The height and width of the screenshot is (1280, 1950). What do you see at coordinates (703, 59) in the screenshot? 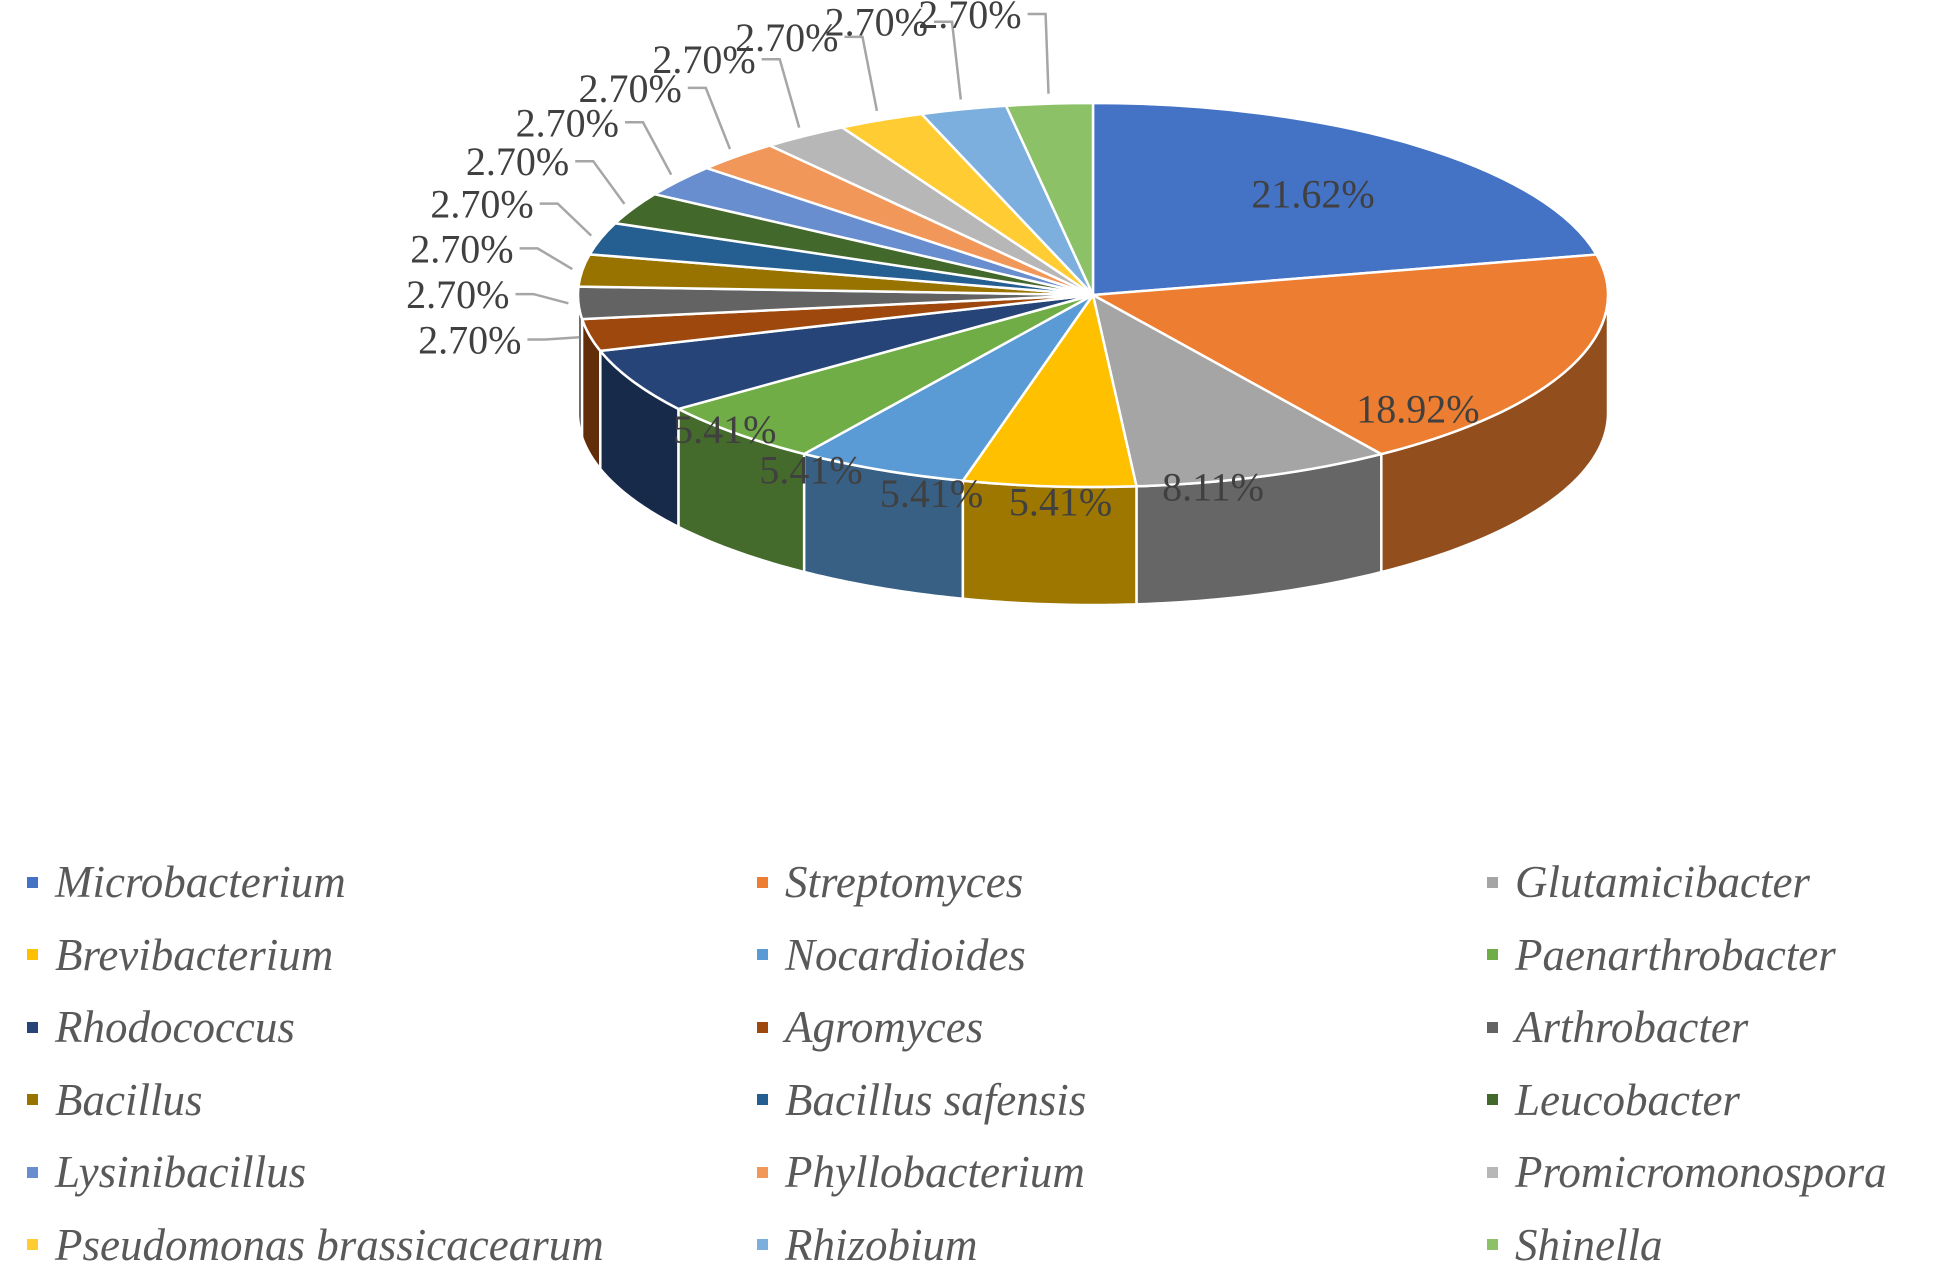
I see `data-label-promicromonospora: 2.70%` at bounding box center [703, 59].